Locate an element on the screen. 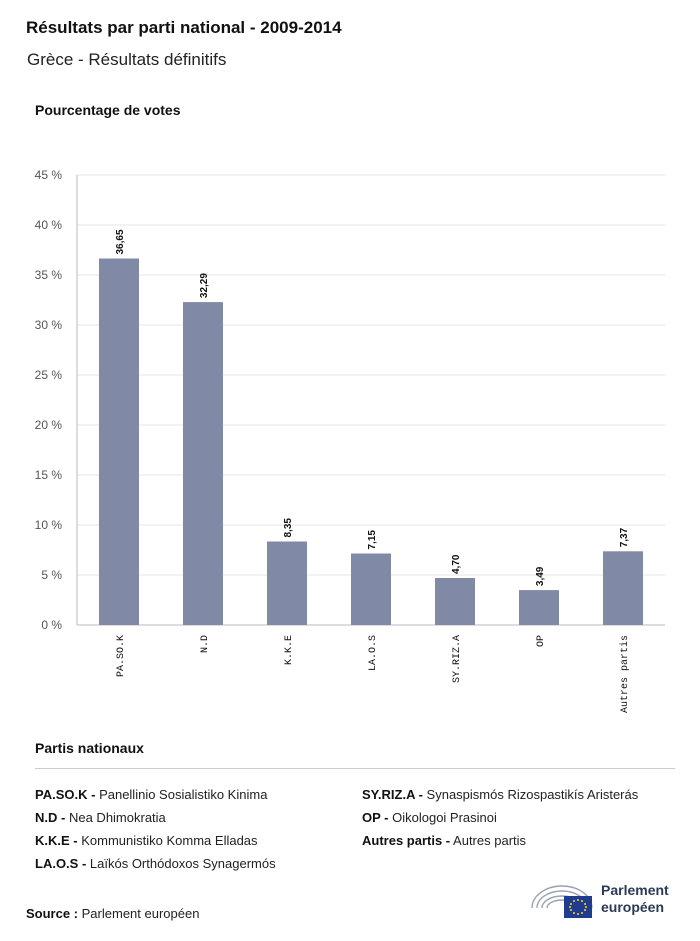  legend-item: K.K.E - Kommunistiko Komma Elladas is located at coordinates (155, 843).